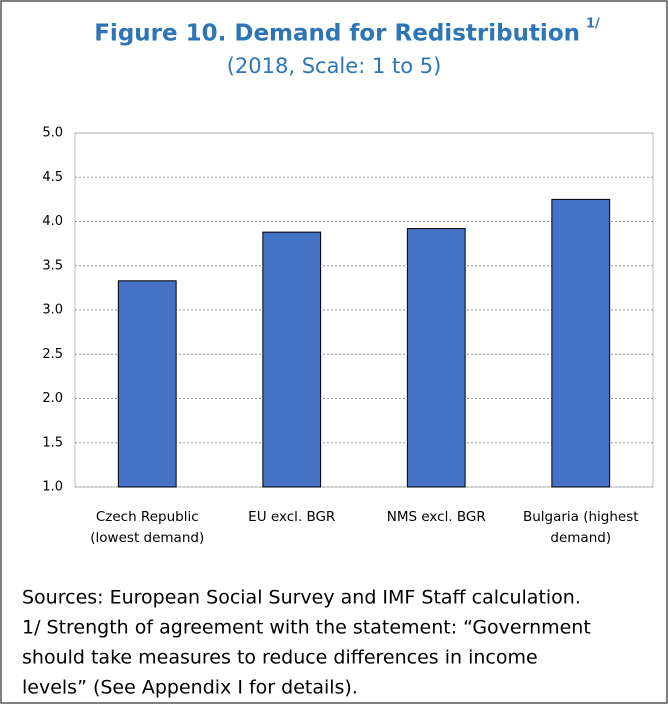  What do you see at coordinates (334, 66) in the screenshot?
I see `chart-subtitle: (2018, Scale: 1 to 5)` at bounding box center [334, 66].